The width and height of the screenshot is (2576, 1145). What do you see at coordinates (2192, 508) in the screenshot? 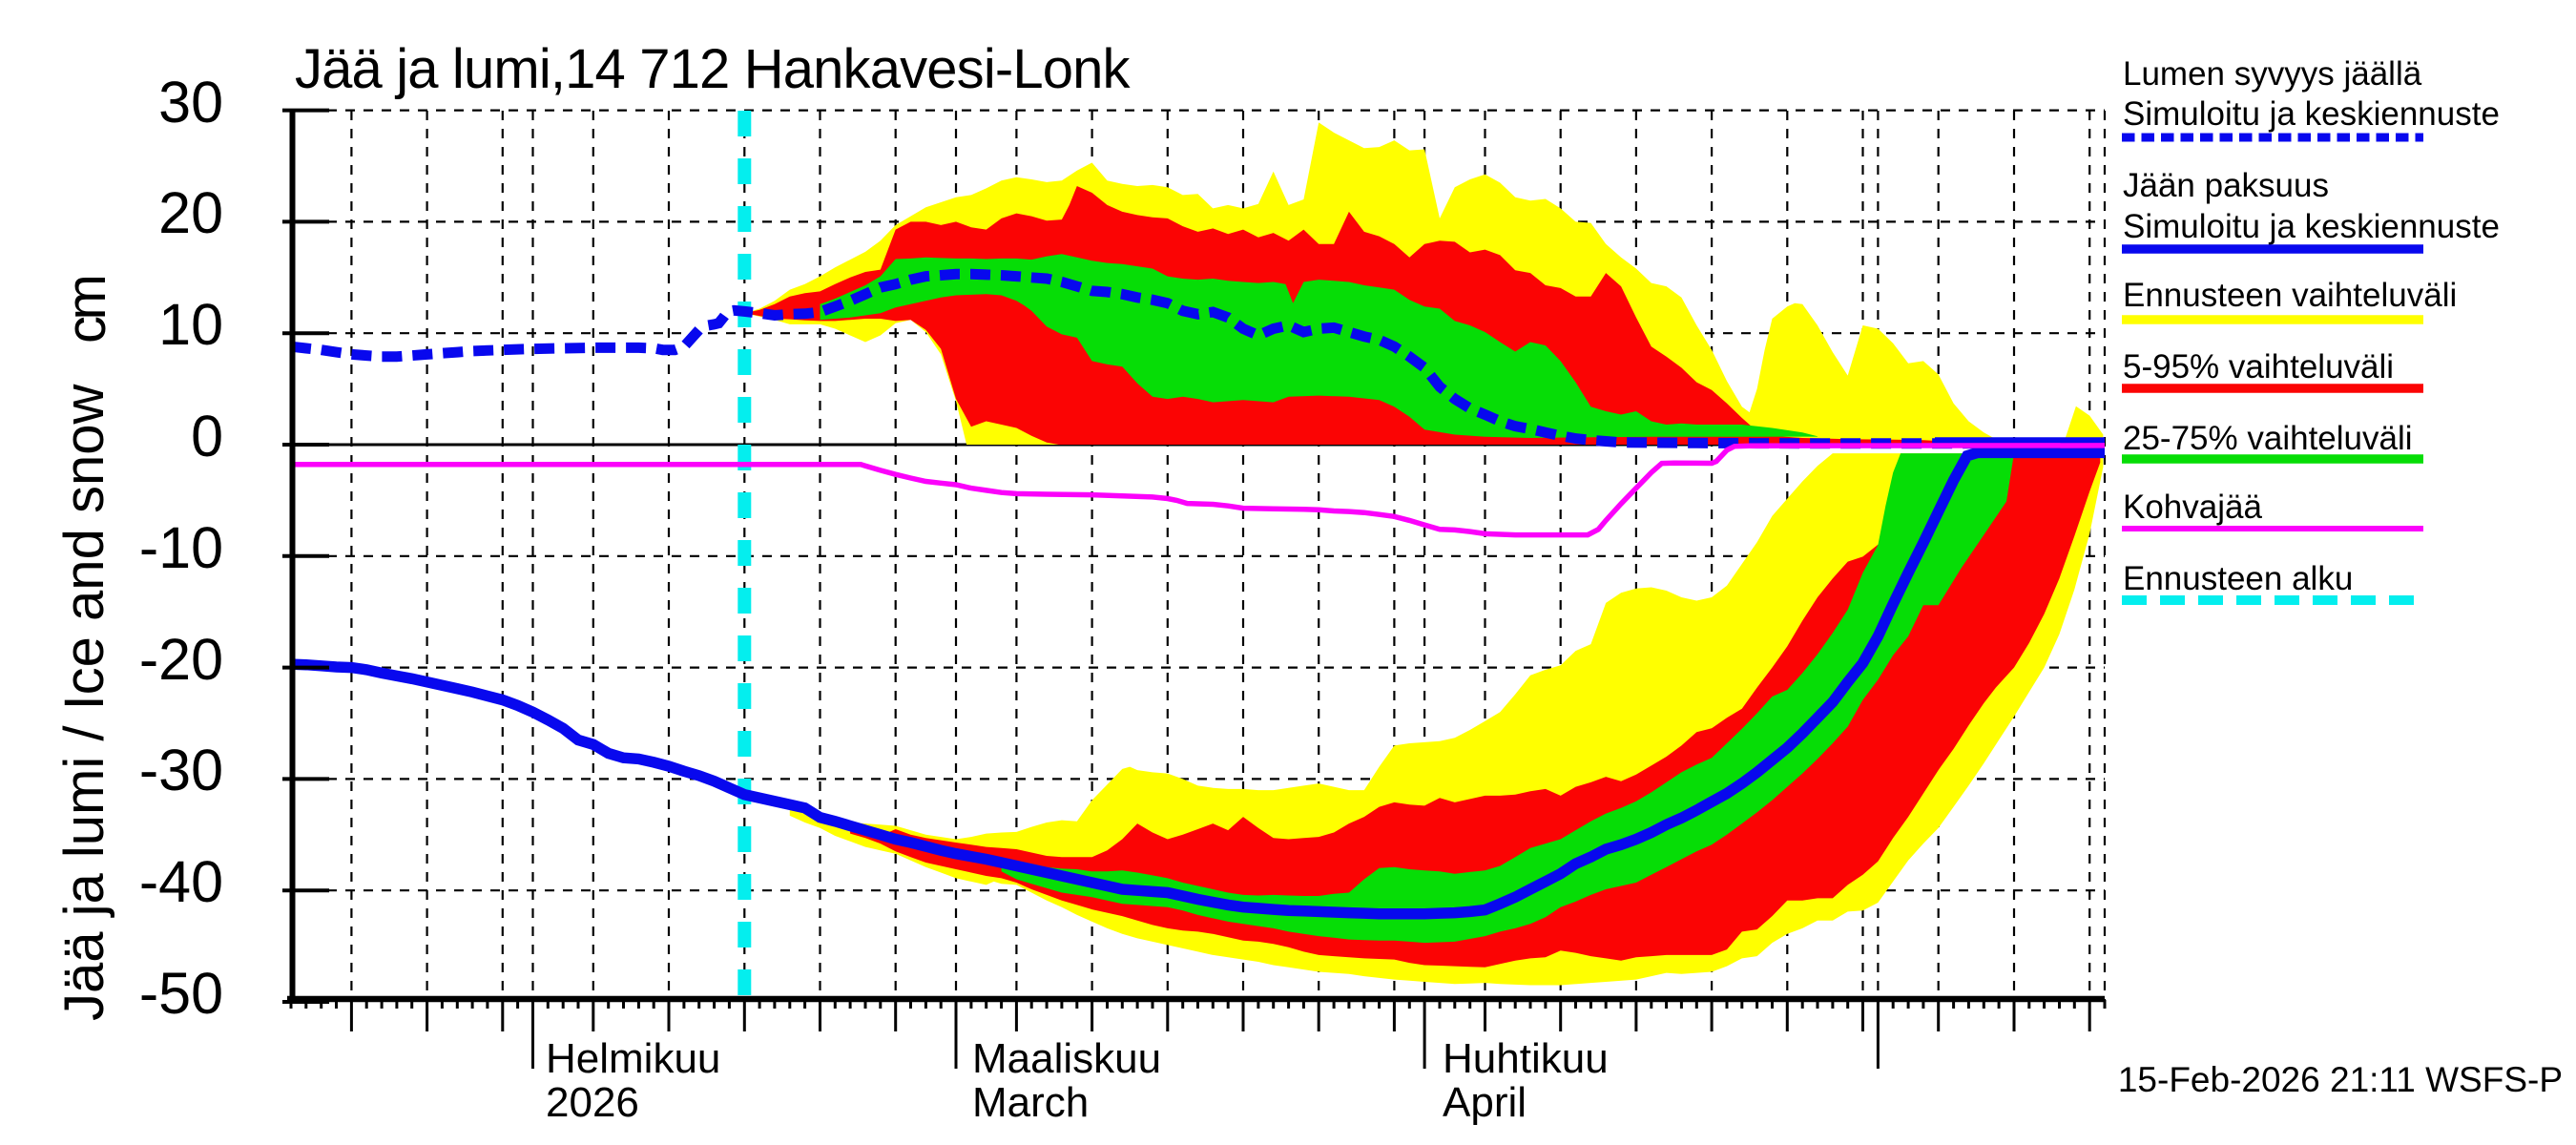
I see `svg-text: Kohvajää` at bounding box center [2192, 508].